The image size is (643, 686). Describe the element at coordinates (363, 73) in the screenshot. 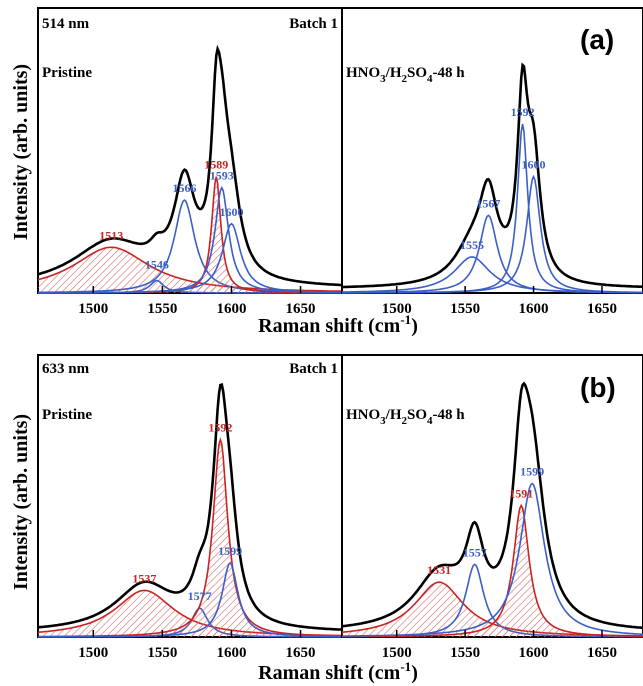

I see `acid-hno: HNO` at that location.